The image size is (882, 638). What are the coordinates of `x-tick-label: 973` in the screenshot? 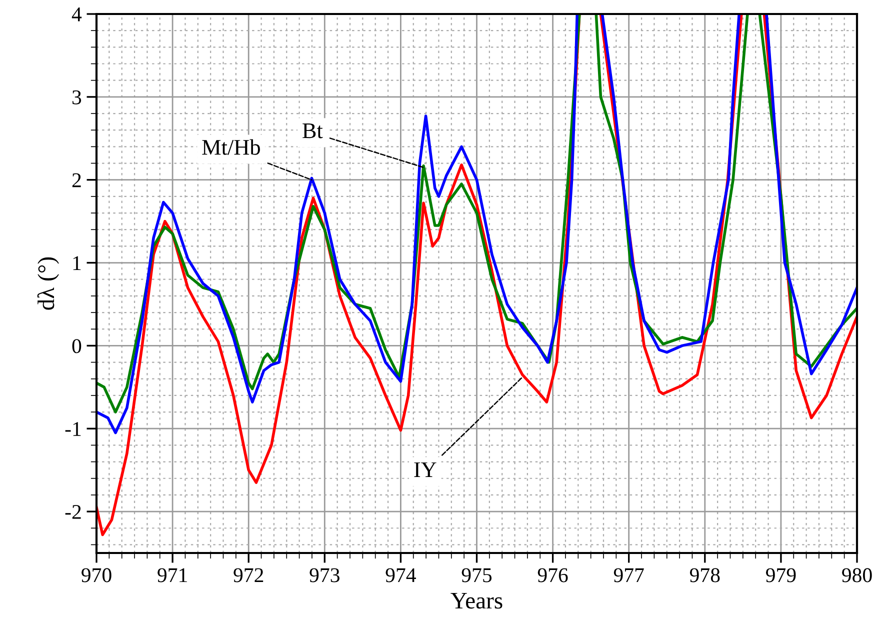 It's located at (325, 575).